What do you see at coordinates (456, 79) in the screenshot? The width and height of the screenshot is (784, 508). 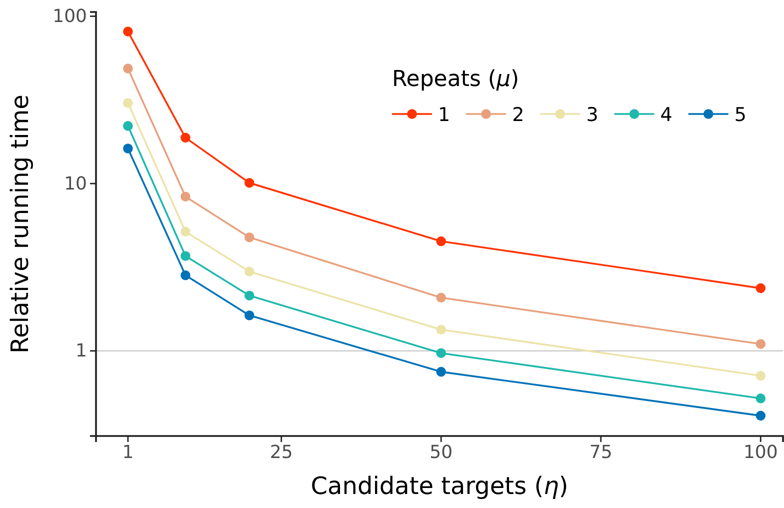 I see `legend-title: Repeats (μ)` at bounding box center [456, 79].